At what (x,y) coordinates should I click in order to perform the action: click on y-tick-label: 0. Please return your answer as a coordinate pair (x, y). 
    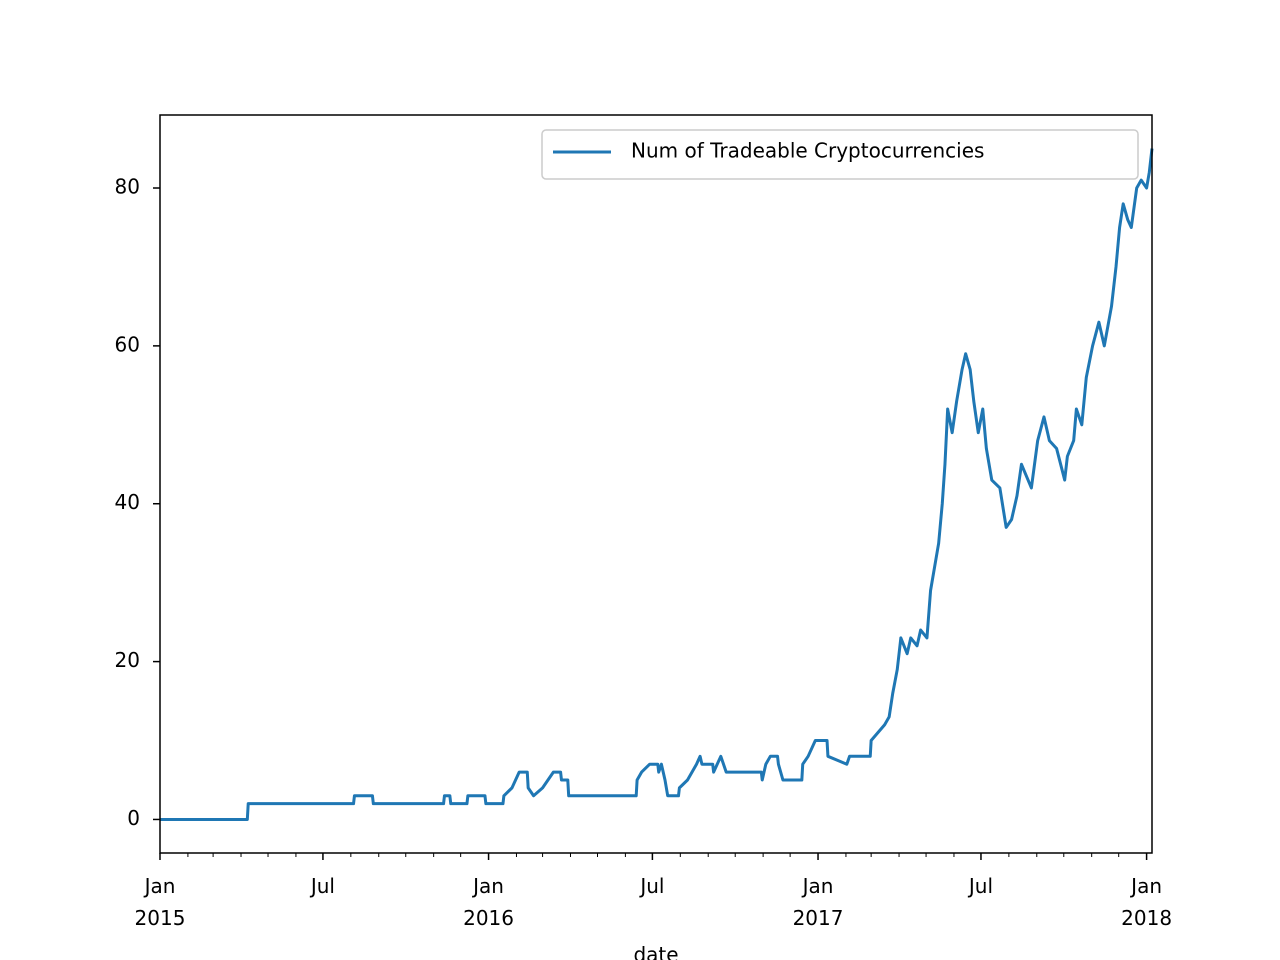
    Looking at the image, I should click on (133, 818).